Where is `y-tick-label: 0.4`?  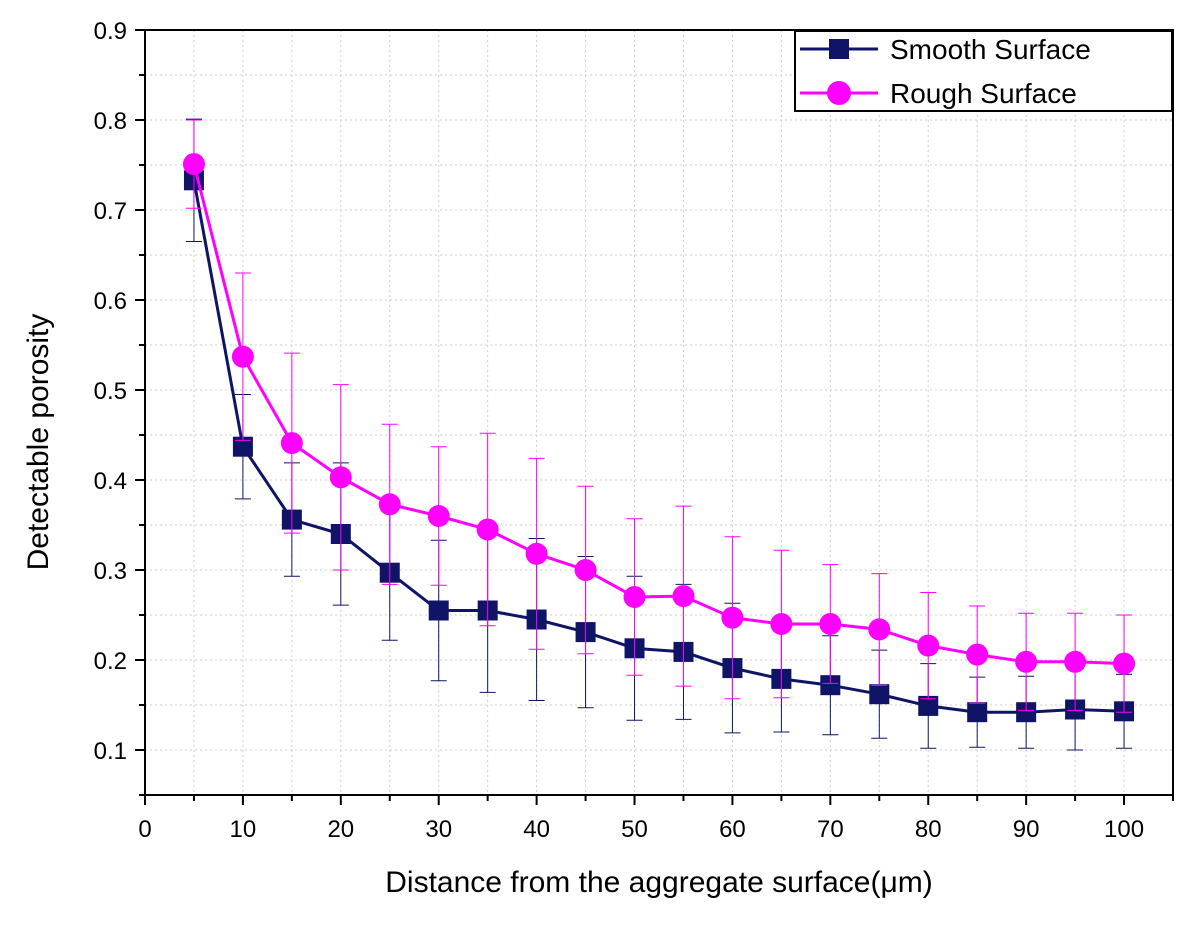 y-tick-label: 0.4 is located at coordinates (110, 481).